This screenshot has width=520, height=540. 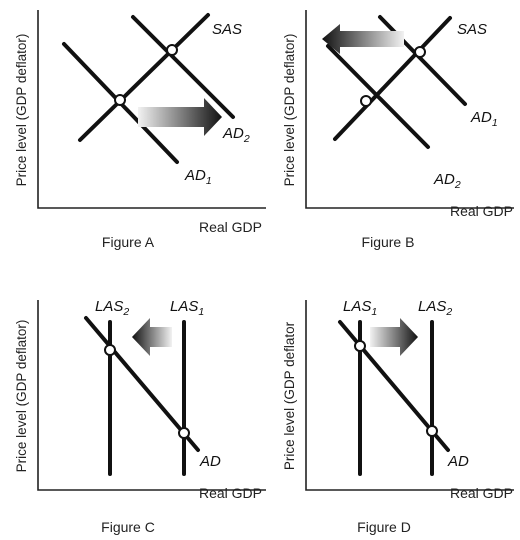 What do you see at coordinates (458, 461) in the screenshot?
I see `figure-d-label-ad: AD` at bounding box center [458, 461].